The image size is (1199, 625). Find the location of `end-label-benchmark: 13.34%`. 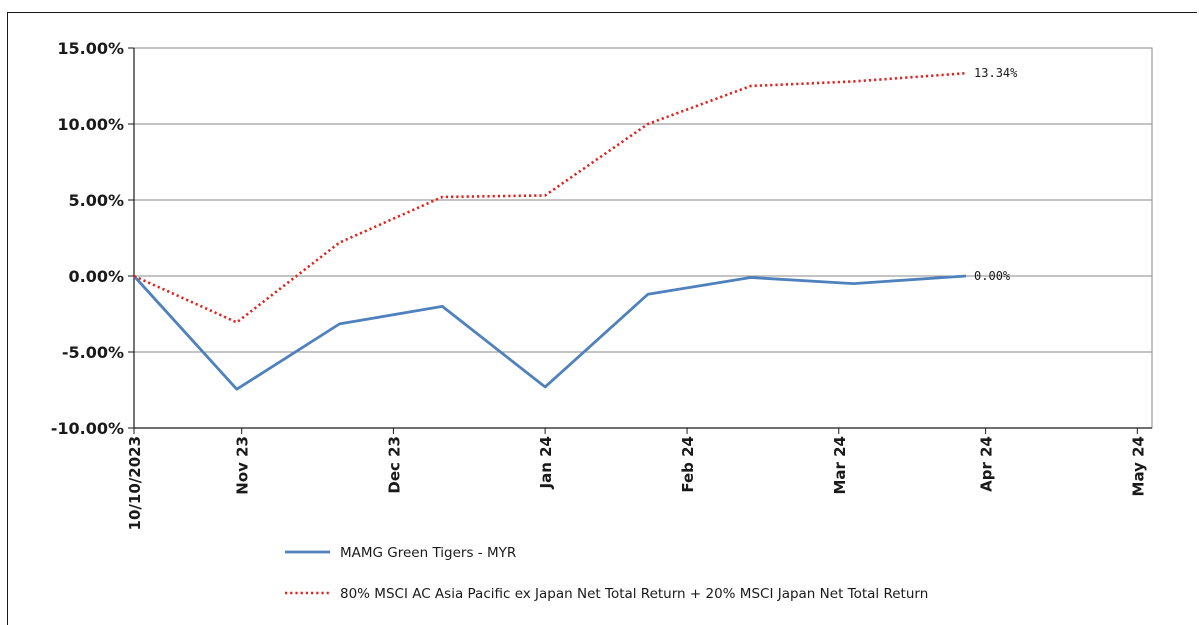

end-label-benchmark: 13.34% is located at coordinates (996, 73).